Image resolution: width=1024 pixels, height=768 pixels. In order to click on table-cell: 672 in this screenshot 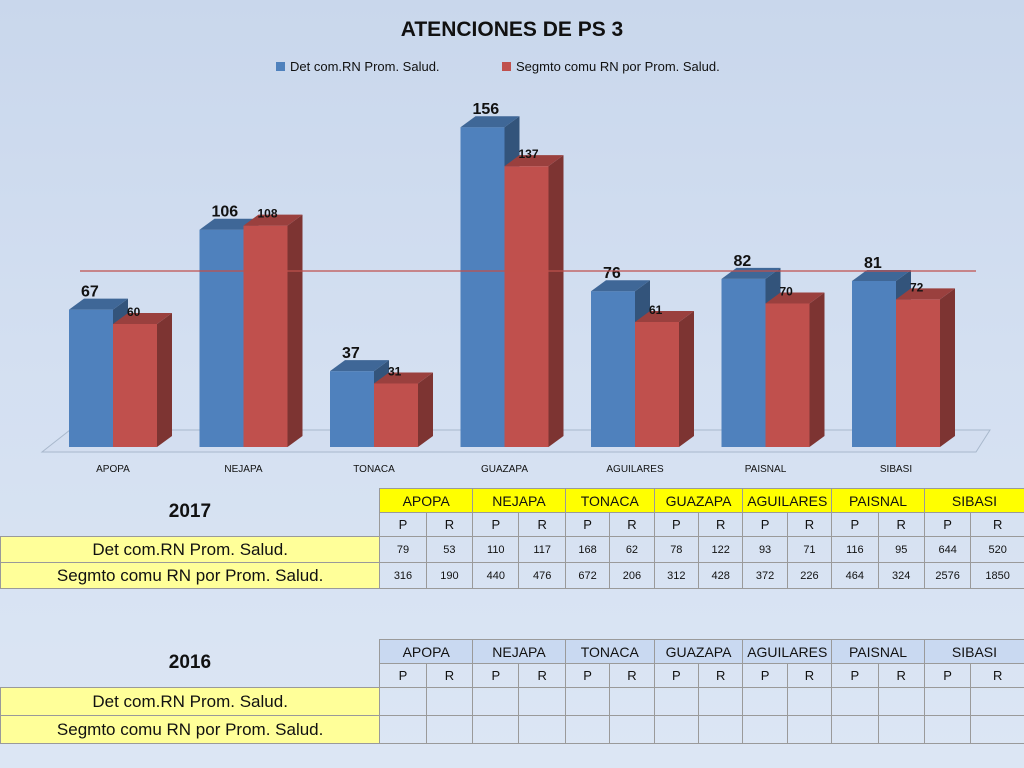, I will do `click(587, 575)`.